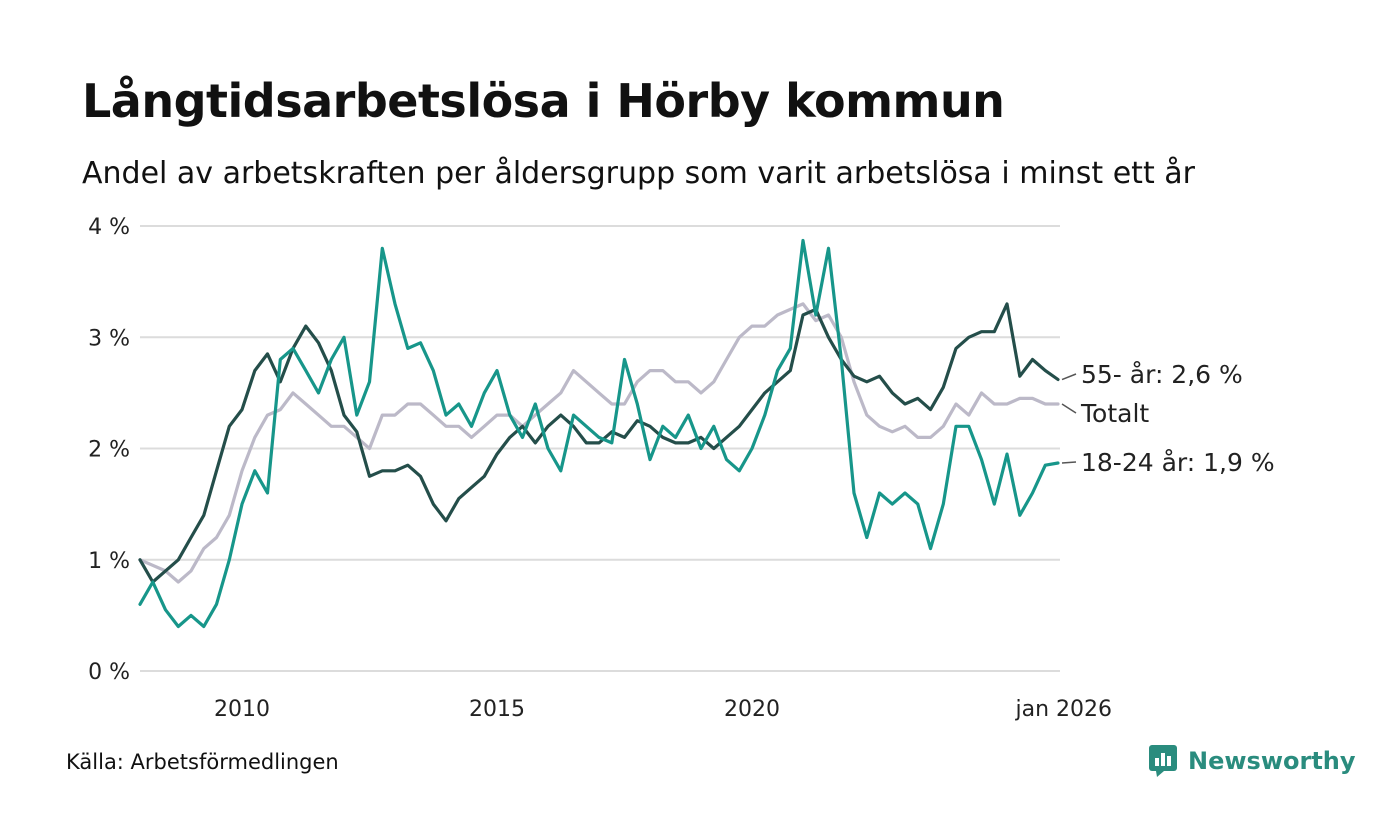  What do you see at coordinates (1063, 709) in the screenshot?
I see `x-tick-label: jan 2026` at bounding box center [1063, 709].